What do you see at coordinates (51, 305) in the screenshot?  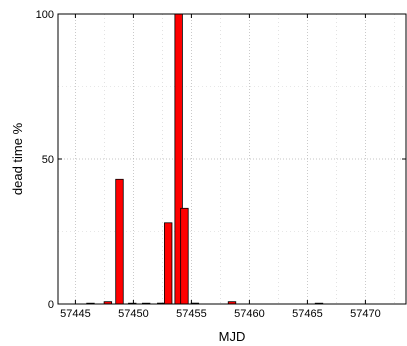 I see `y-tick-label: 0` at bounding box center [51, 305].